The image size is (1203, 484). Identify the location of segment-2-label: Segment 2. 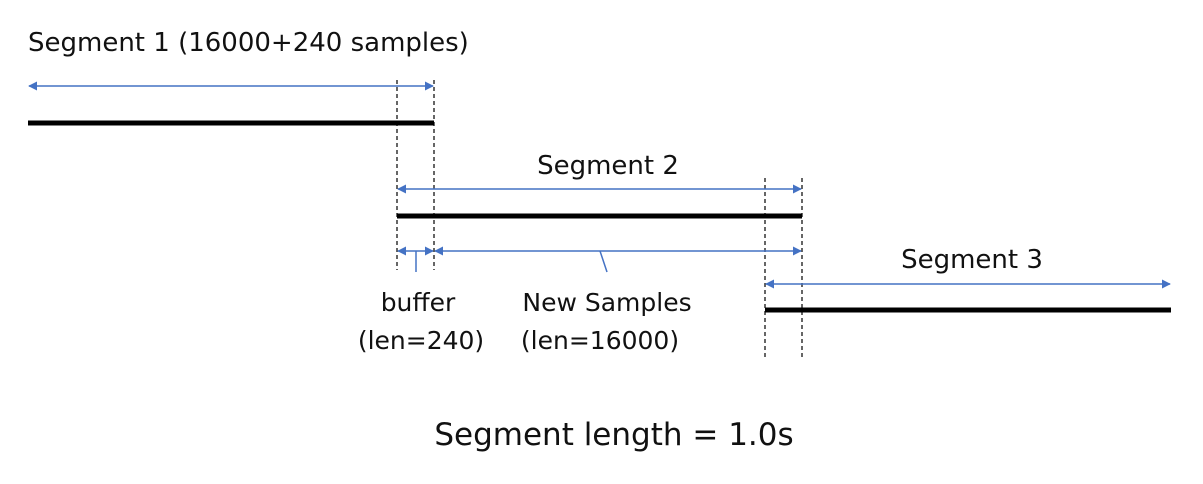
(608, 166).